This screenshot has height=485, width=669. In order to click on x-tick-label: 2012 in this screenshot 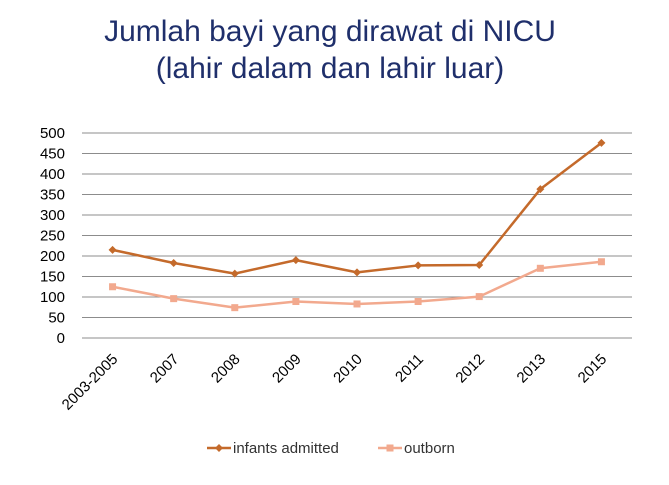, I will do `click(470, 369)`.